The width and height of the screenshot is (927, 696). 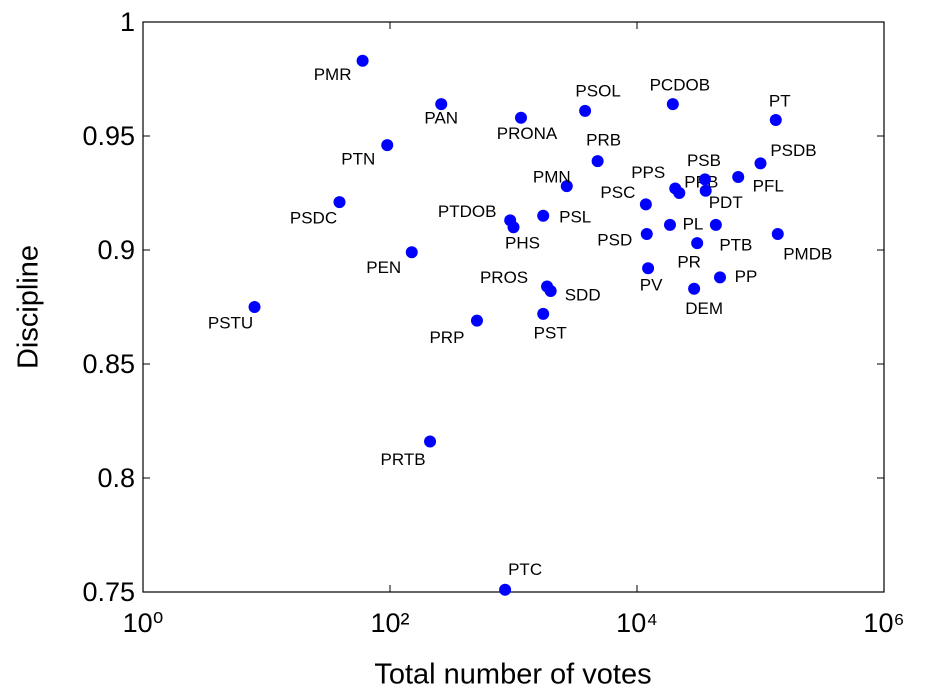 What do you see at coordinates (383, 267) in the screenshot?
I see `point-label: PEN` at bounding box center [383, 267].